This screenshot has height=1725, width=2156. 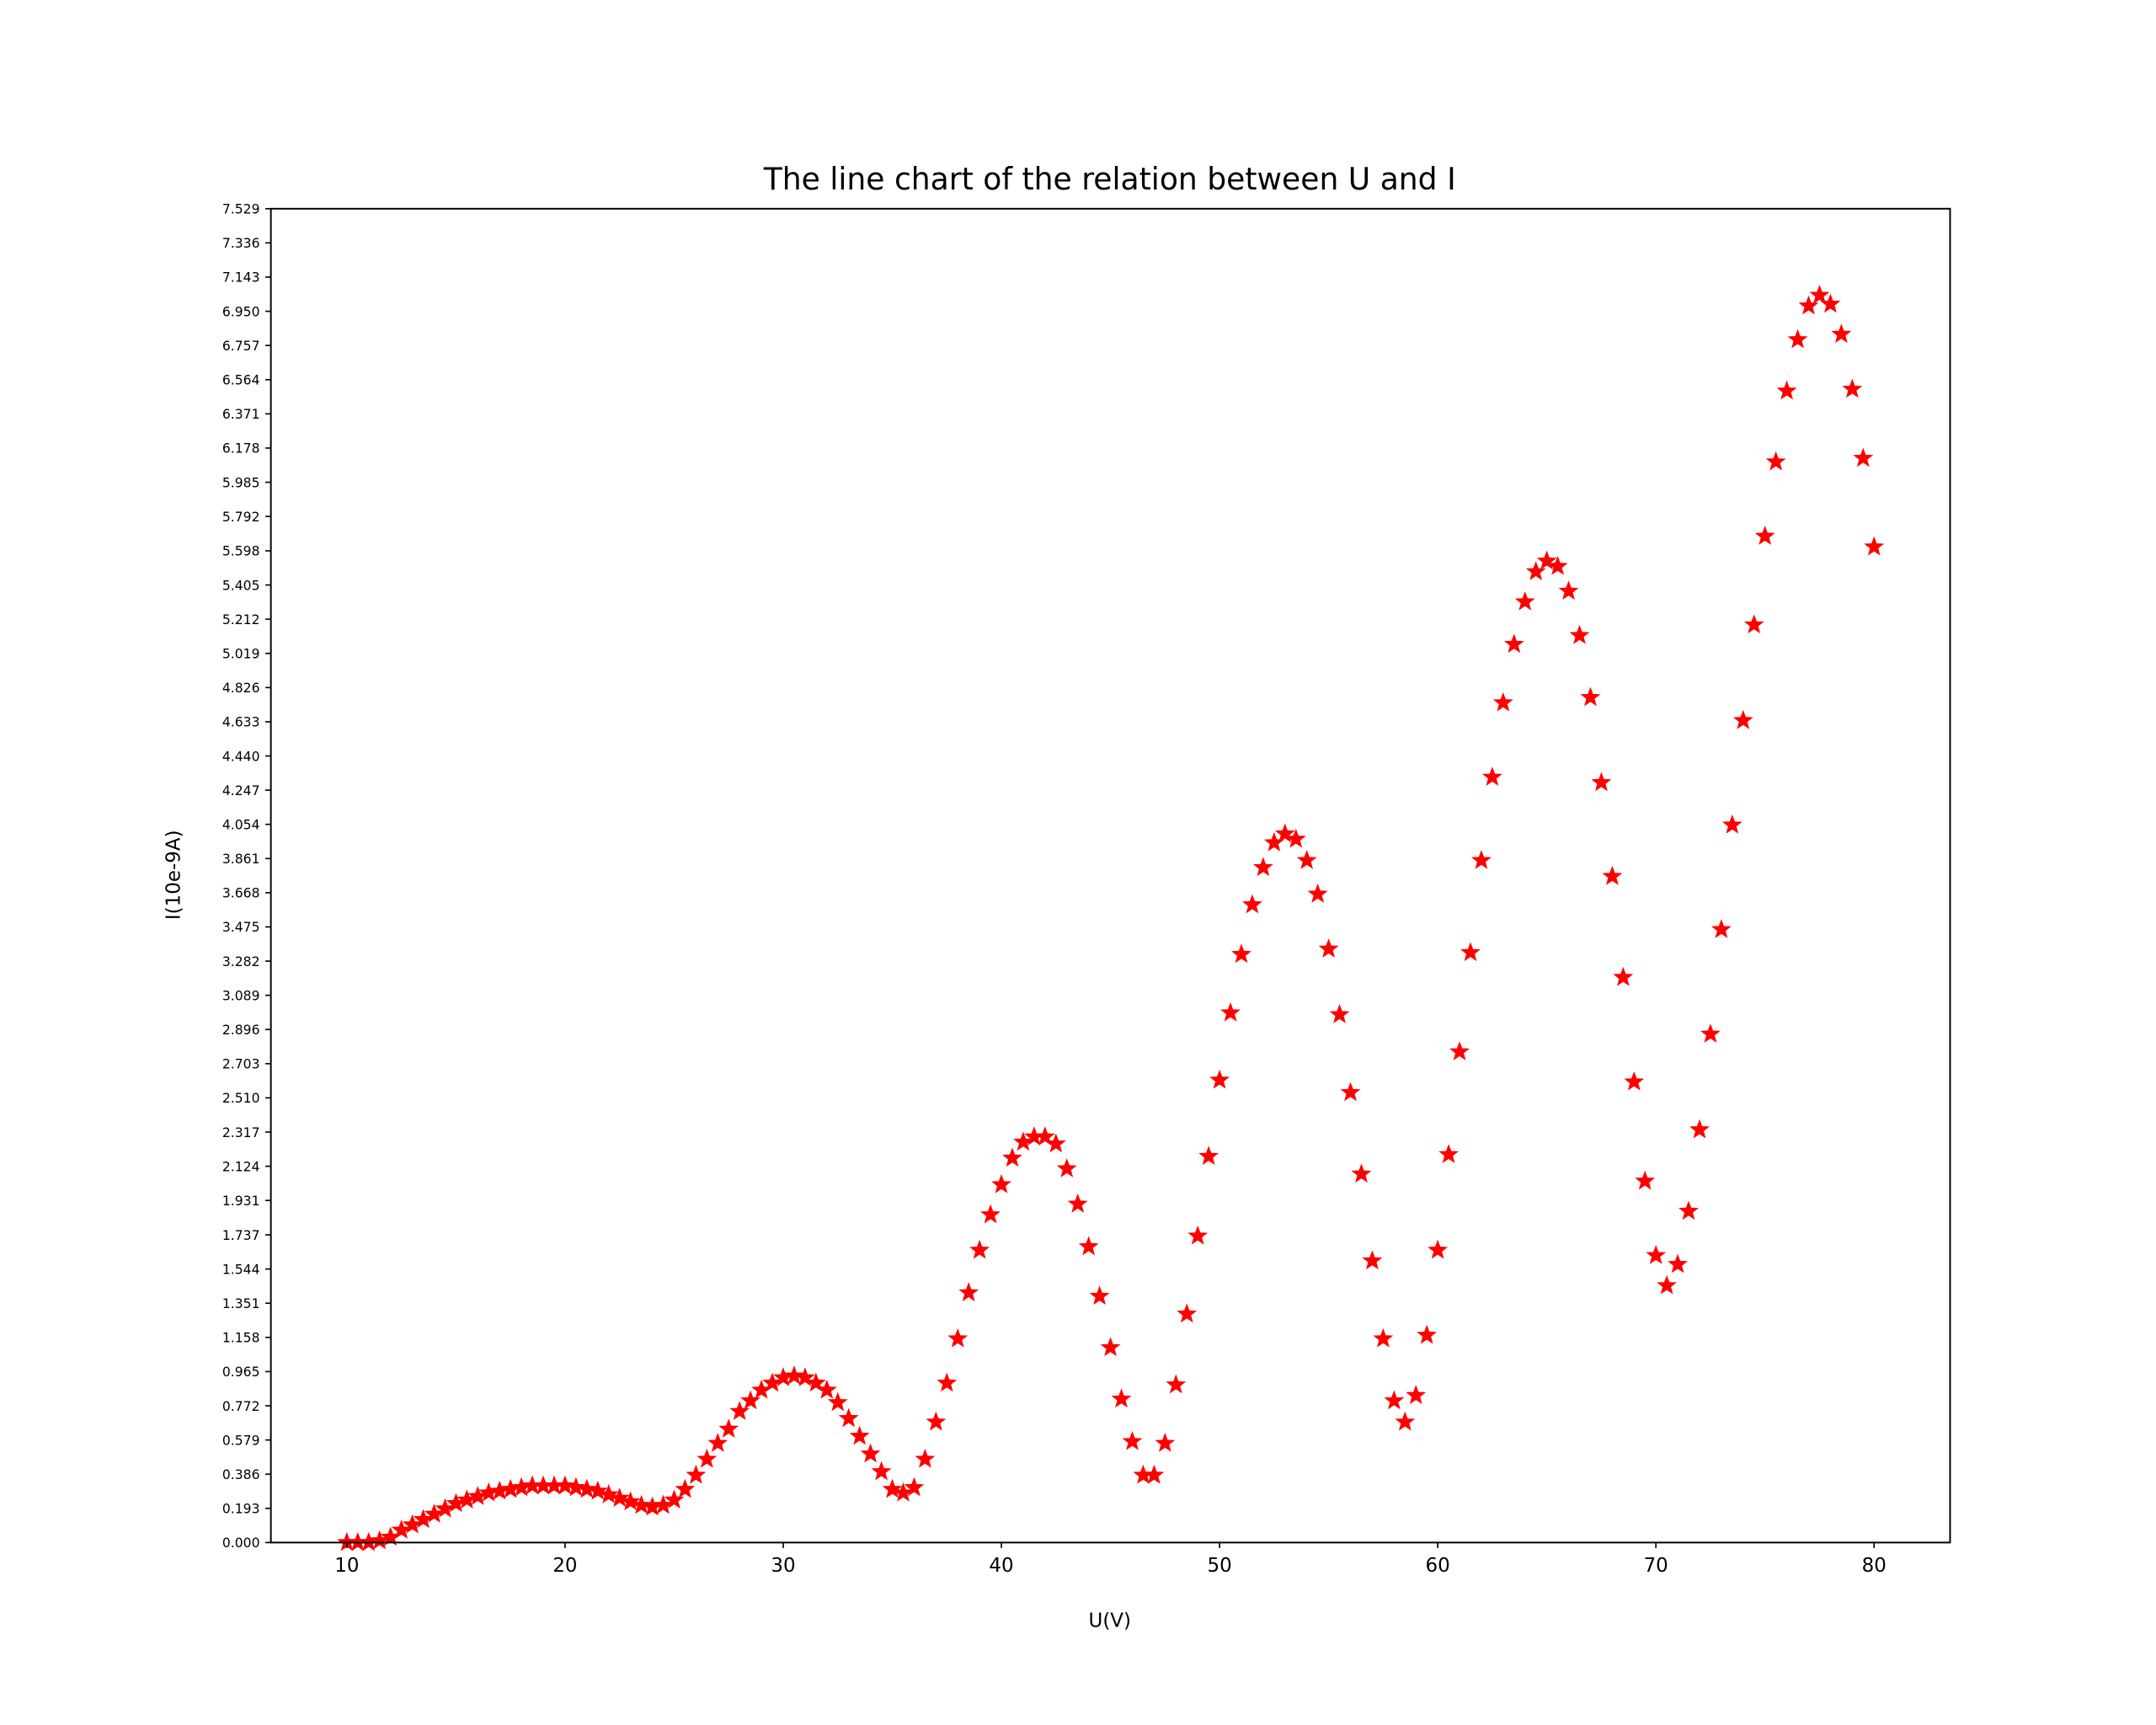 I want to click on y-tick-label: 1.931, so click(x=241, y=1201).